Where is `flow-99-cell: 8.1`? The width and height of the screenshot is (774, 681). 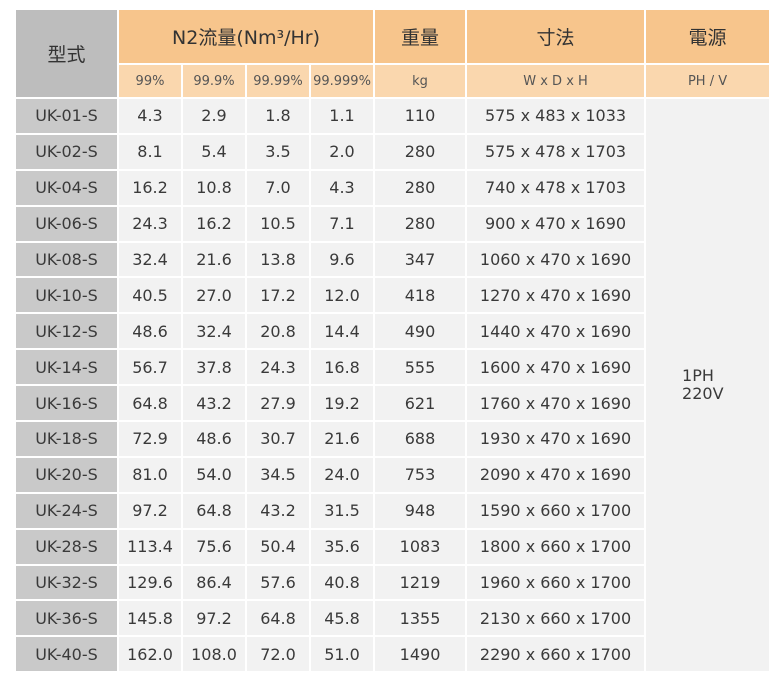
flow-99-cell: 8.1 is located at coordinates (150, 151).